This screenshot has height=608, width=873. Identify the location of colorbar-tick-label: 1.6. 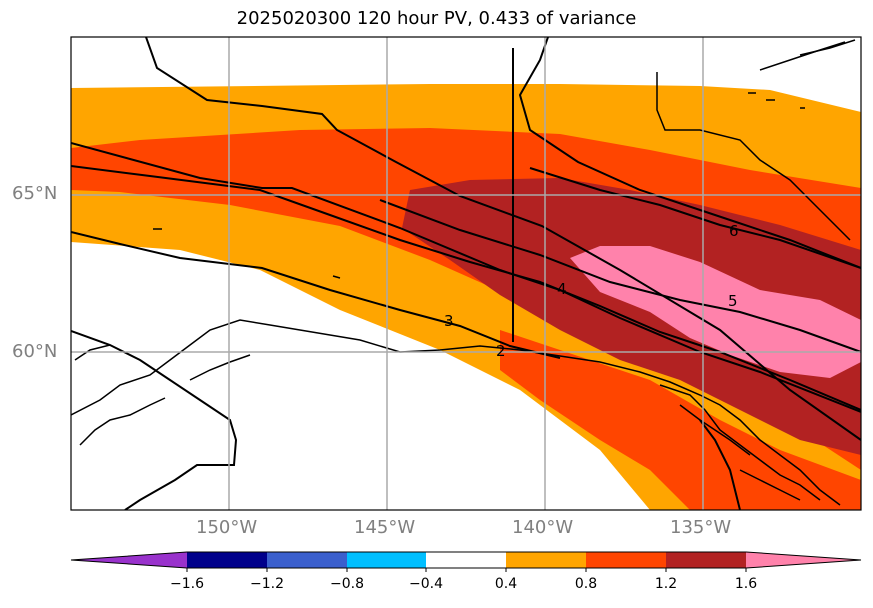
(746, 584).